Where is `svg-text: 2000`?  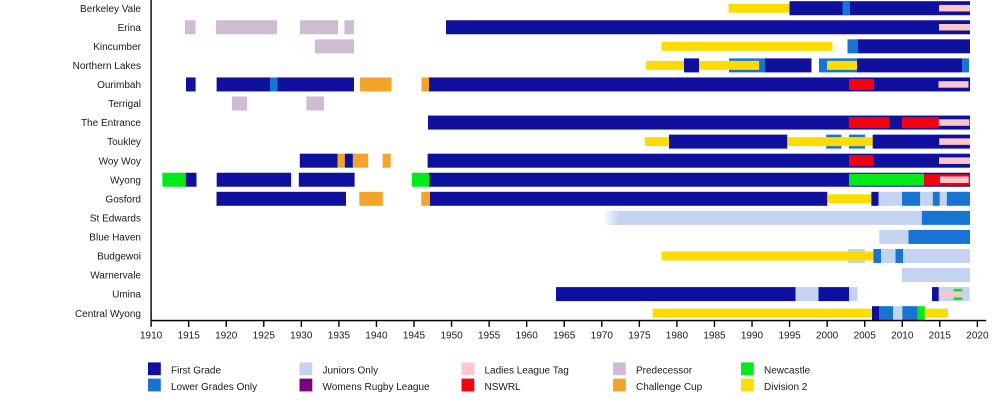 svg-text: 2000 is located at coordinates (827, 336).